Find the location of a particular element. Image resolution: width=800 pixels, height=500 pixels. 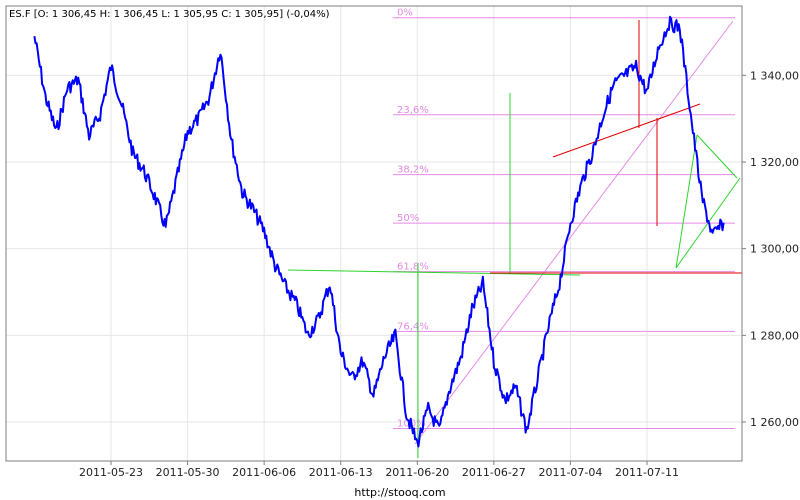

fib-label-5: 76,4% is located at coordinates (413, 326).